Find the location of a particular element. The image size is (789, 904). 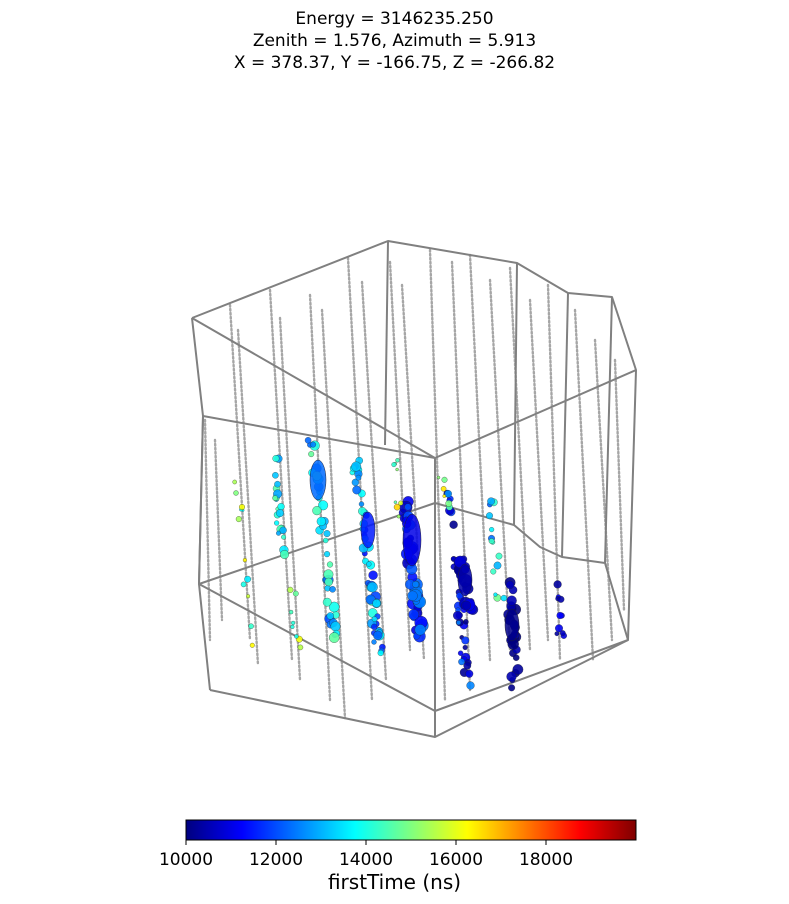

colorbar-tick-label: 12000 is located at coordinates (276, 860).